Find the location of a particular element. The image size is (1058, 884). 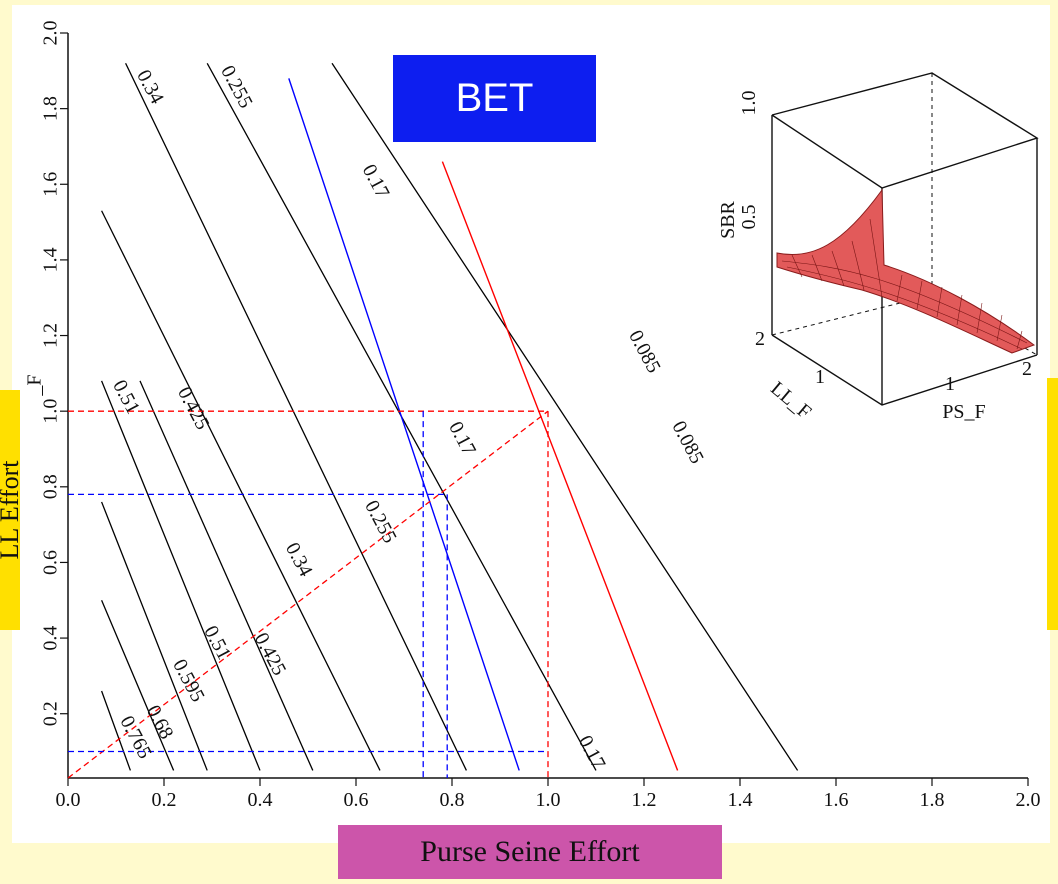

inset-surface is located at coordinates (906, 271).